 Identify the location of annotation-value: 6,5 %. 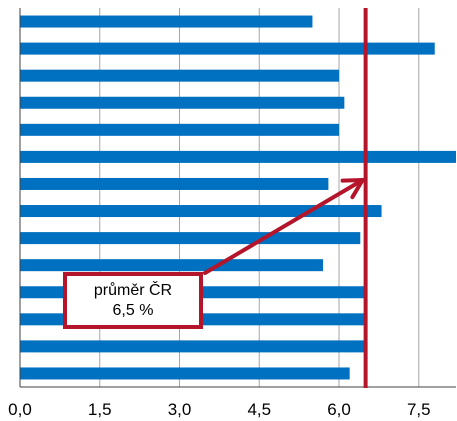
(133, 310).